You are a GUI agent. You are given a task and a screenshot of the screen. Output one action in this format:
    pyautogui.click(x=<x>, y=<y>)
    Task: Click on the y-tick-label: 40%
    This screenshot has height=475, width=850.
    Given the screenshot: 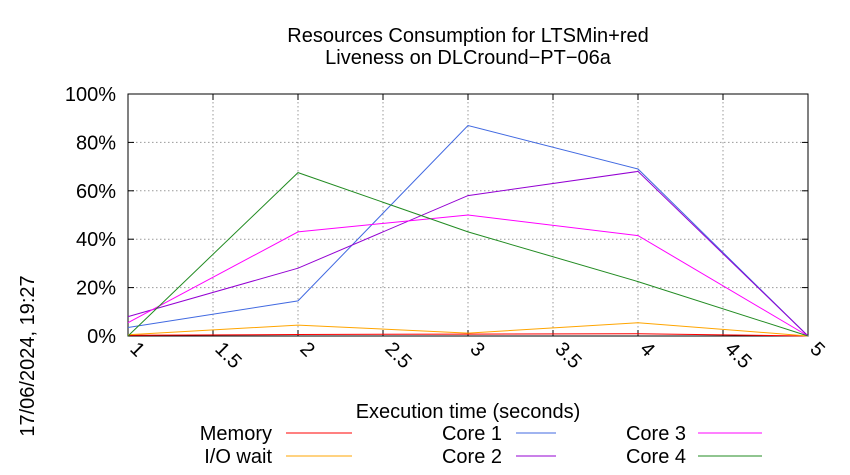 What is the action you would take?
    pyautogui.click(x=96, y=240)
    